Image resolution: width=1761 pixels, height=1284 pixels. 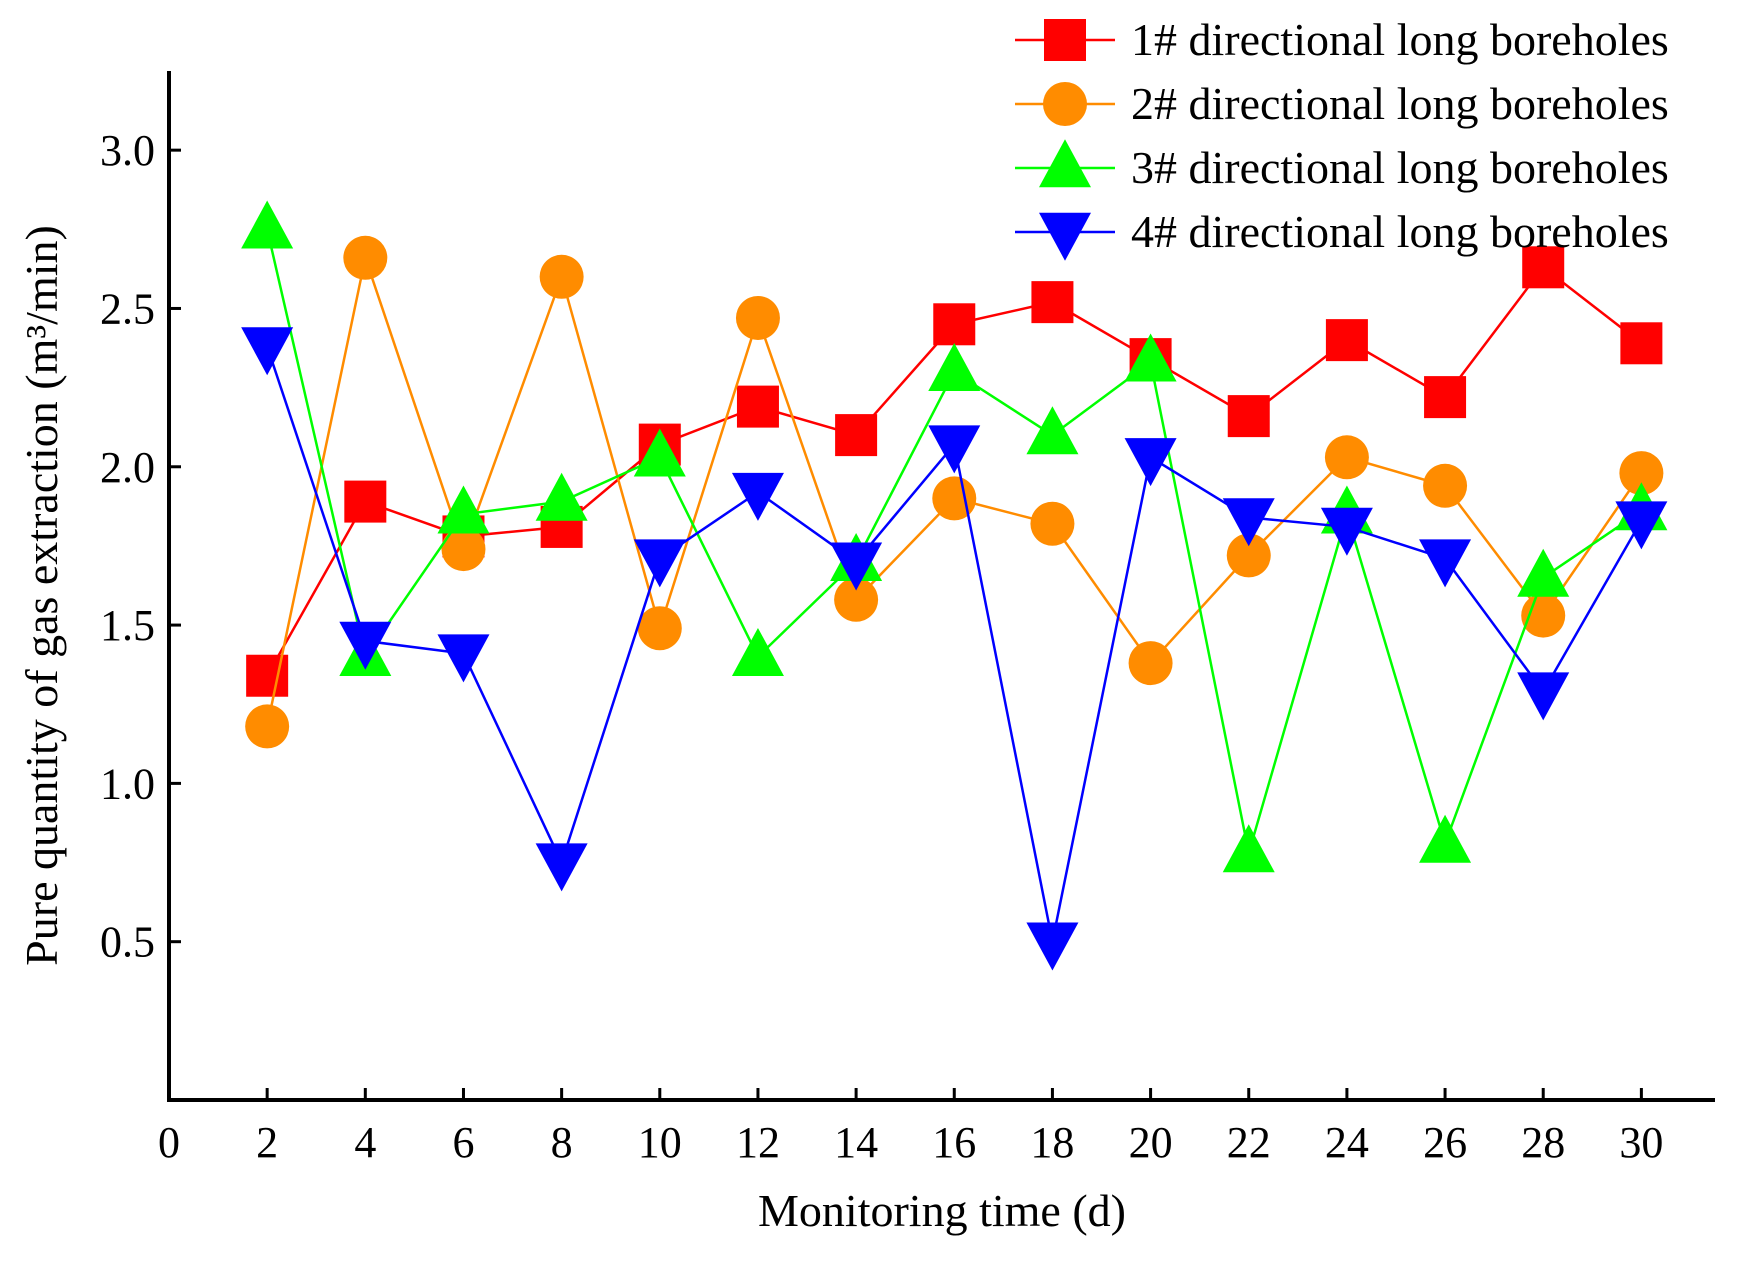 I want to click on legend-label: 3# directional long boreholes, so click(x=1400, y=167).